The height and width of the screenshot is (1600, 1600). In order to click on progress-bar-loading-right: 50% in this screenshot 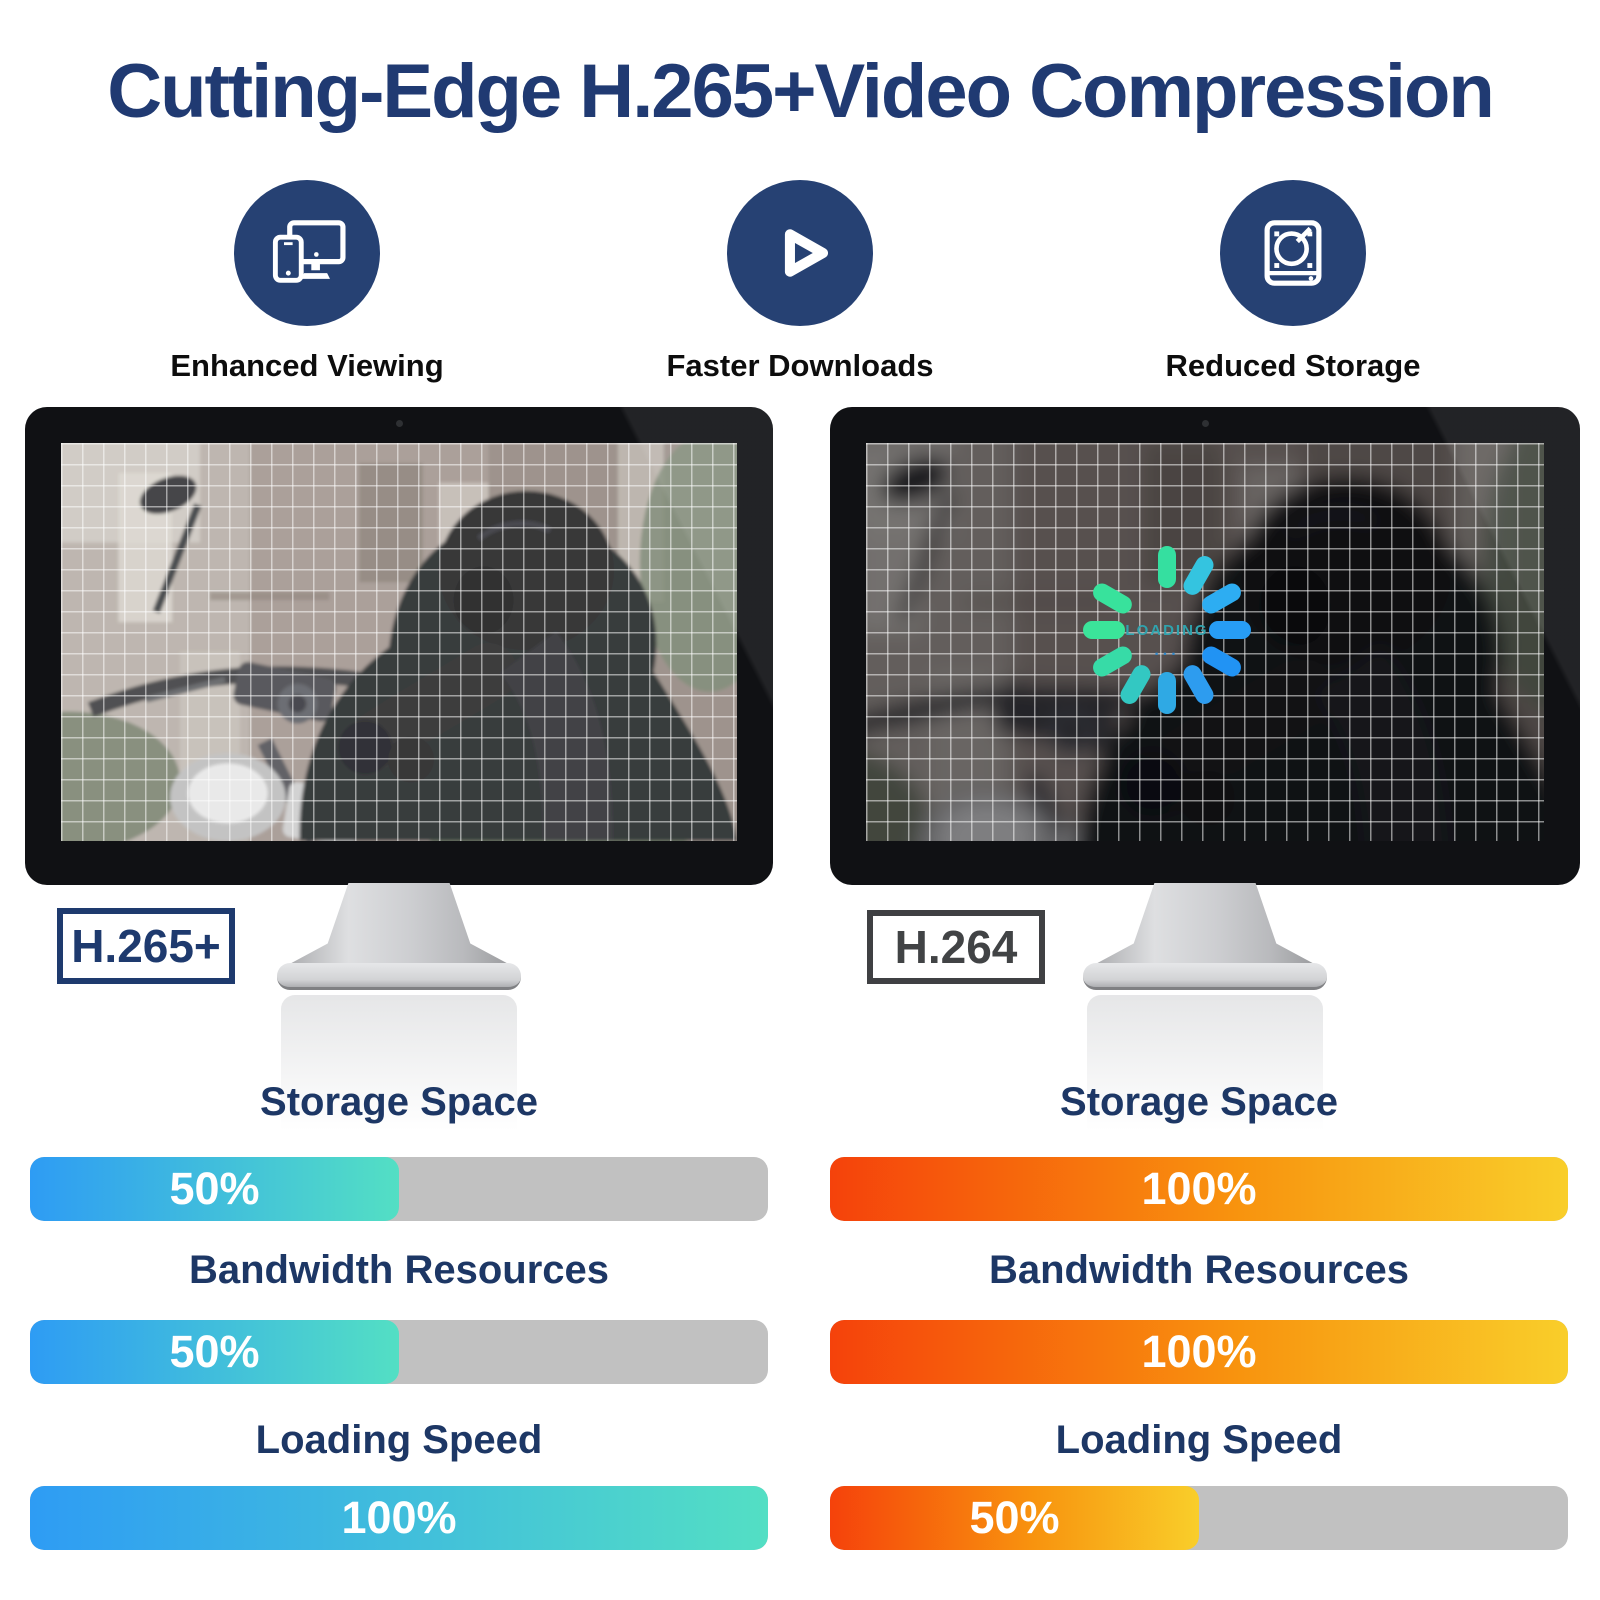, I will do `click(1199, 1518)`.